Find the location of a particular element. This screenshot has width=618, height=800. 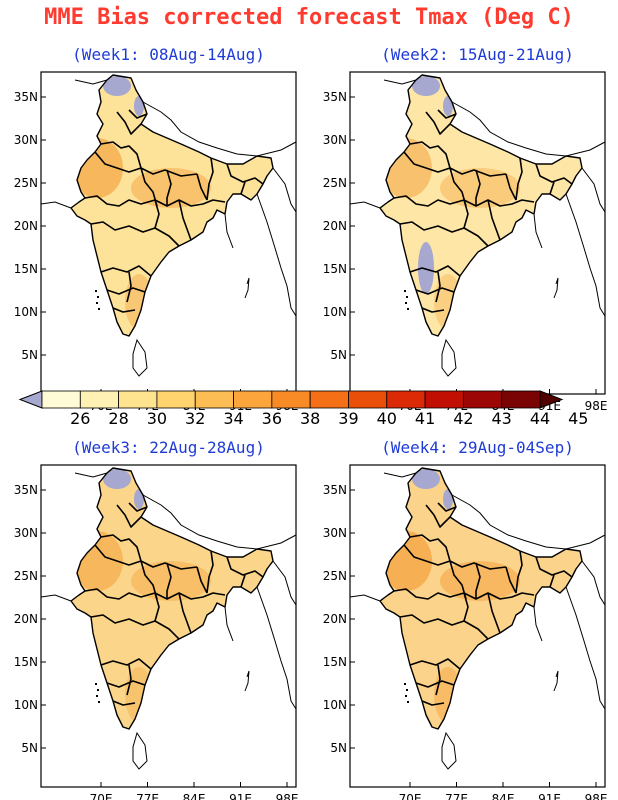

colorbar-low-arrow is located at coordinates (30, 399).